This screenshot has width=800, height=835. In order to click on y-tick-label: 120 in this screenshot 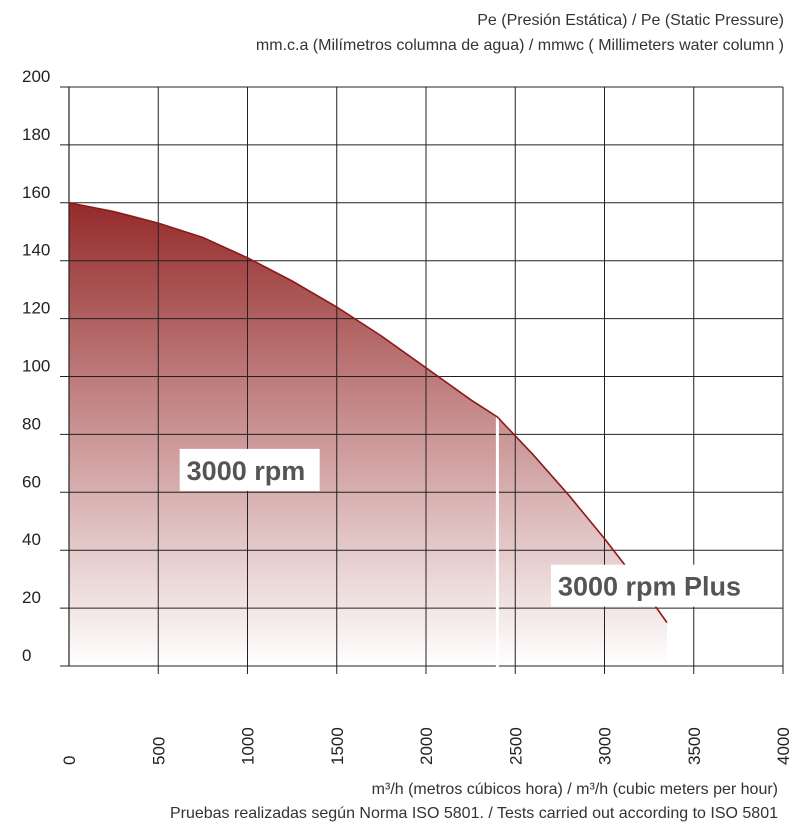, I will do `click(36, 308)`.